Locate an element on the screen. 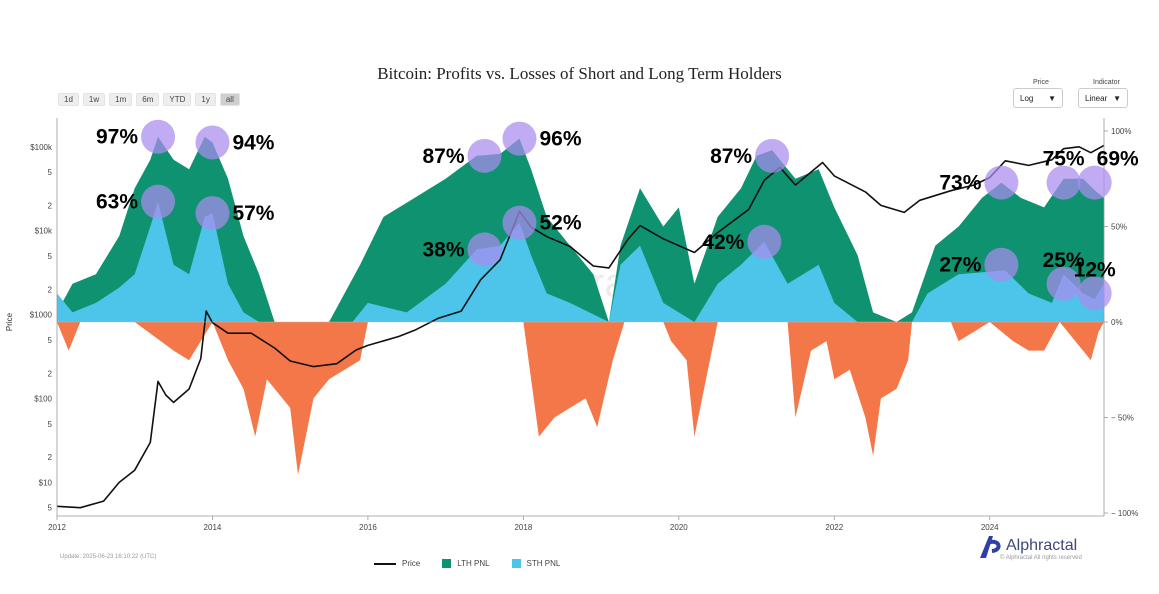  brand-name: Alphractal is located at coordinates (1042, 545).